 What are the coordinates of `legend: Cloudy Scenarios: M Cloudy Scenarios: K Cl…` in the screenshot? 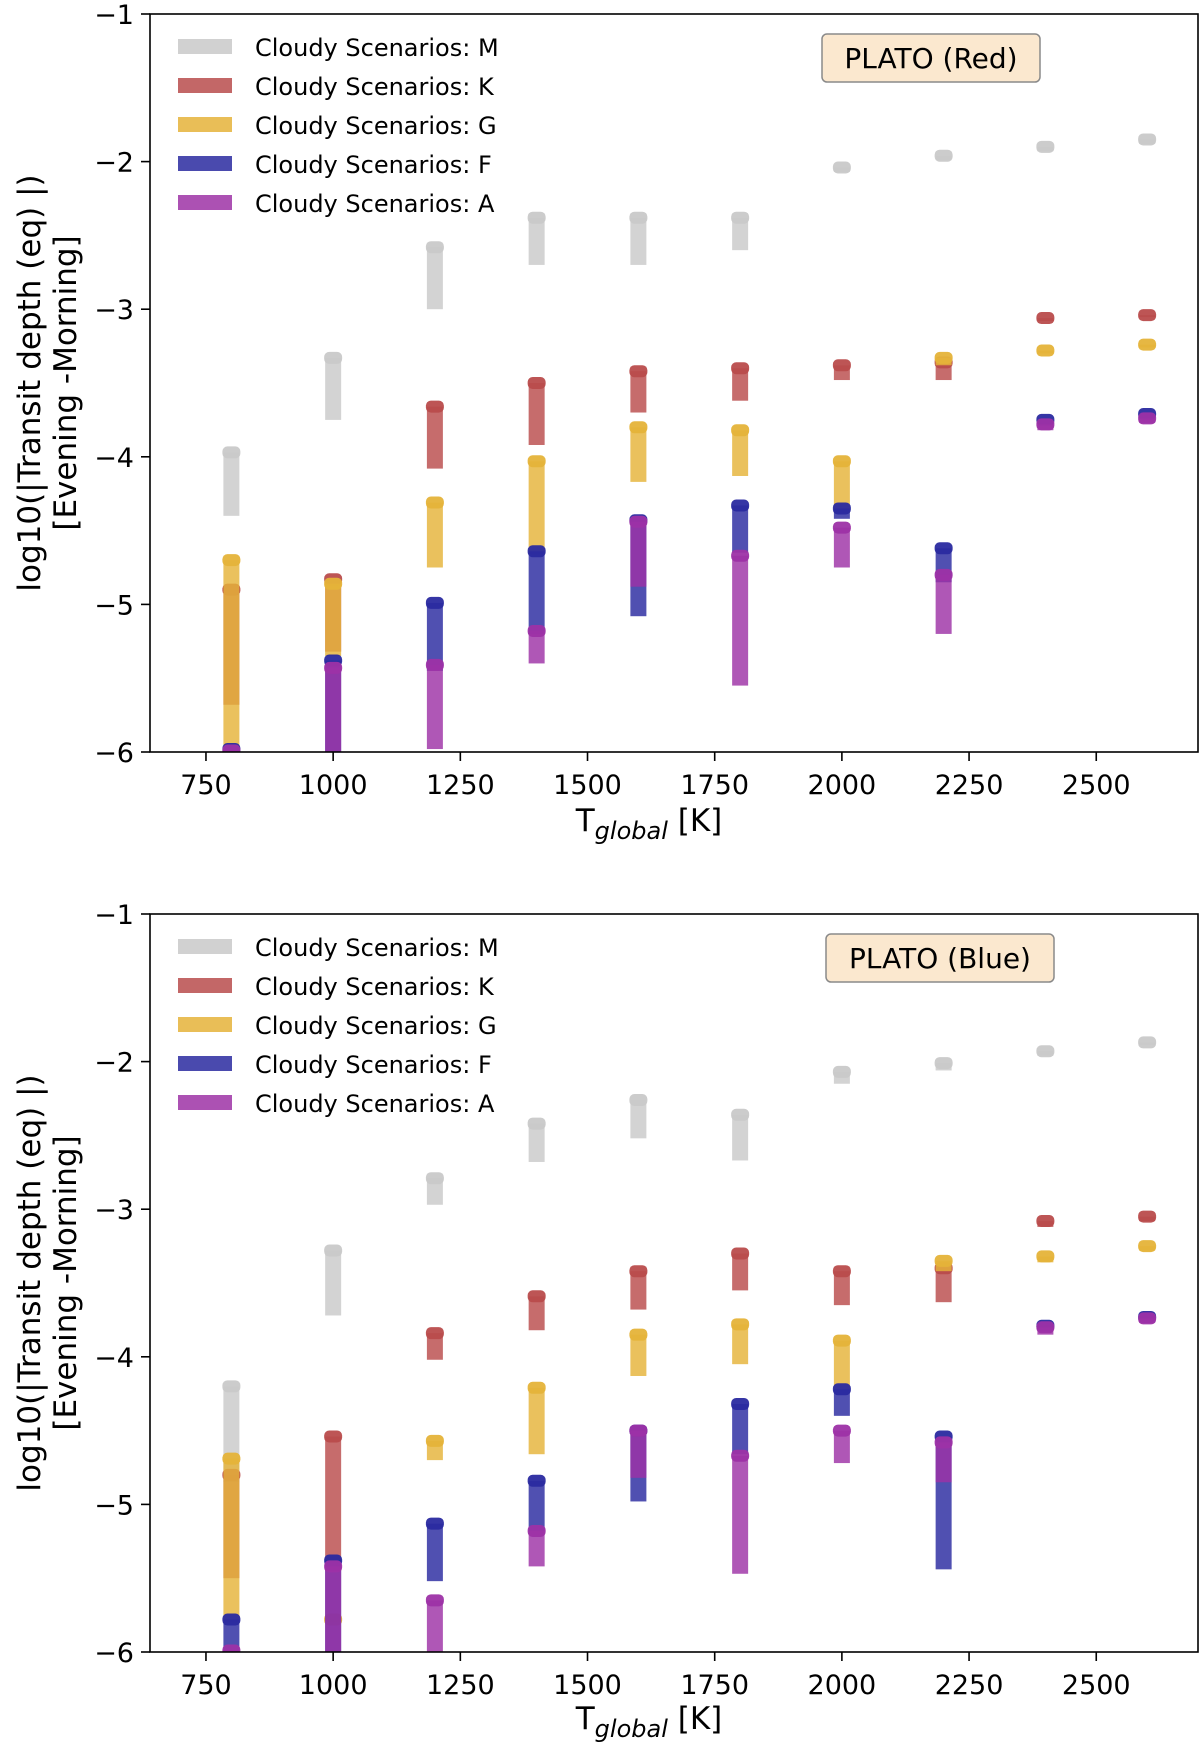 It's located at (338, 1026).